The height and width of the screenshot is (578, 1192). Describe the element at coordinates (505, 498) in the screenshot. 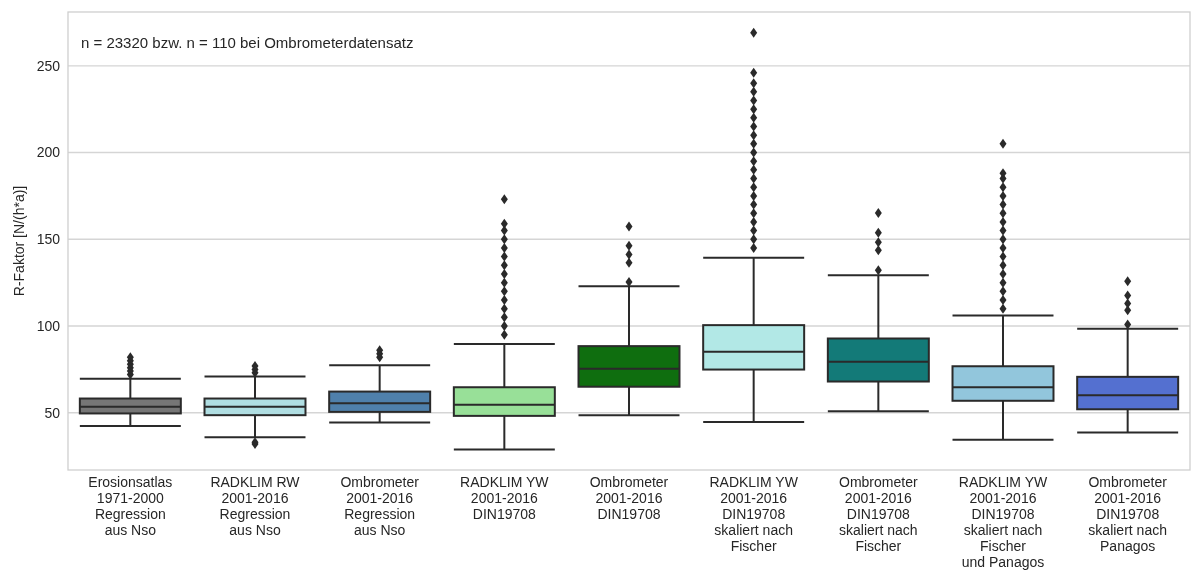

I see `x-tick-label: RADKLIM YW 2001-2016 DIN19708` at that location.